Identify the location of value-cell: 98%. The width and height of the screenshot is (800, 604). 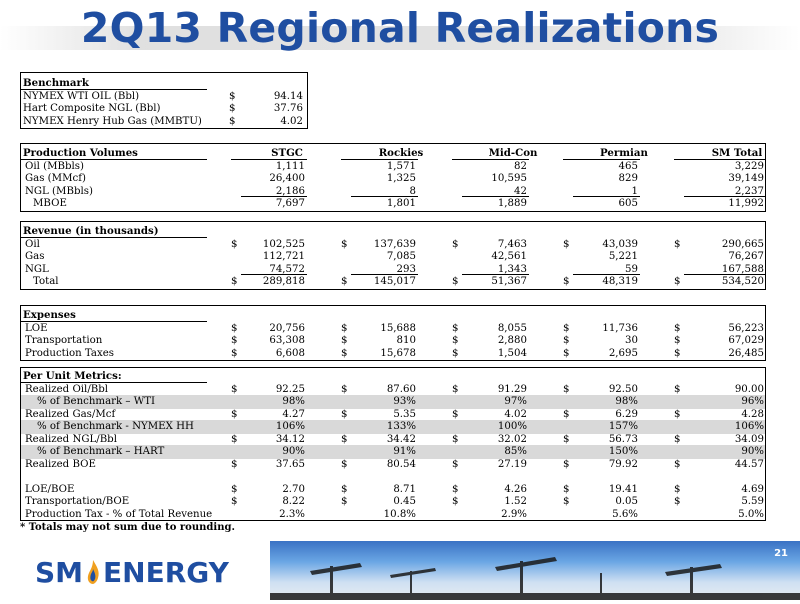
(293, 401).